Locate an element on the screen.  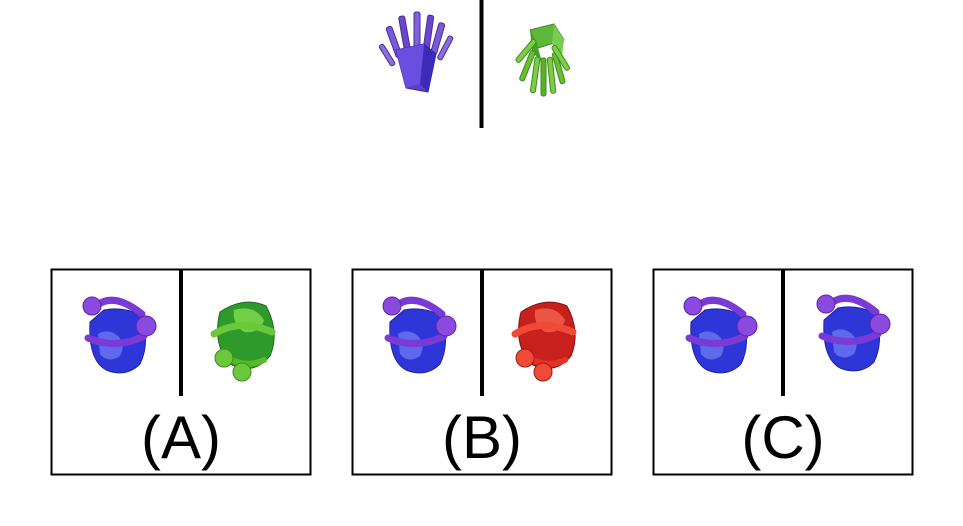
option-c: (C) is located at coordinates (783, 372).